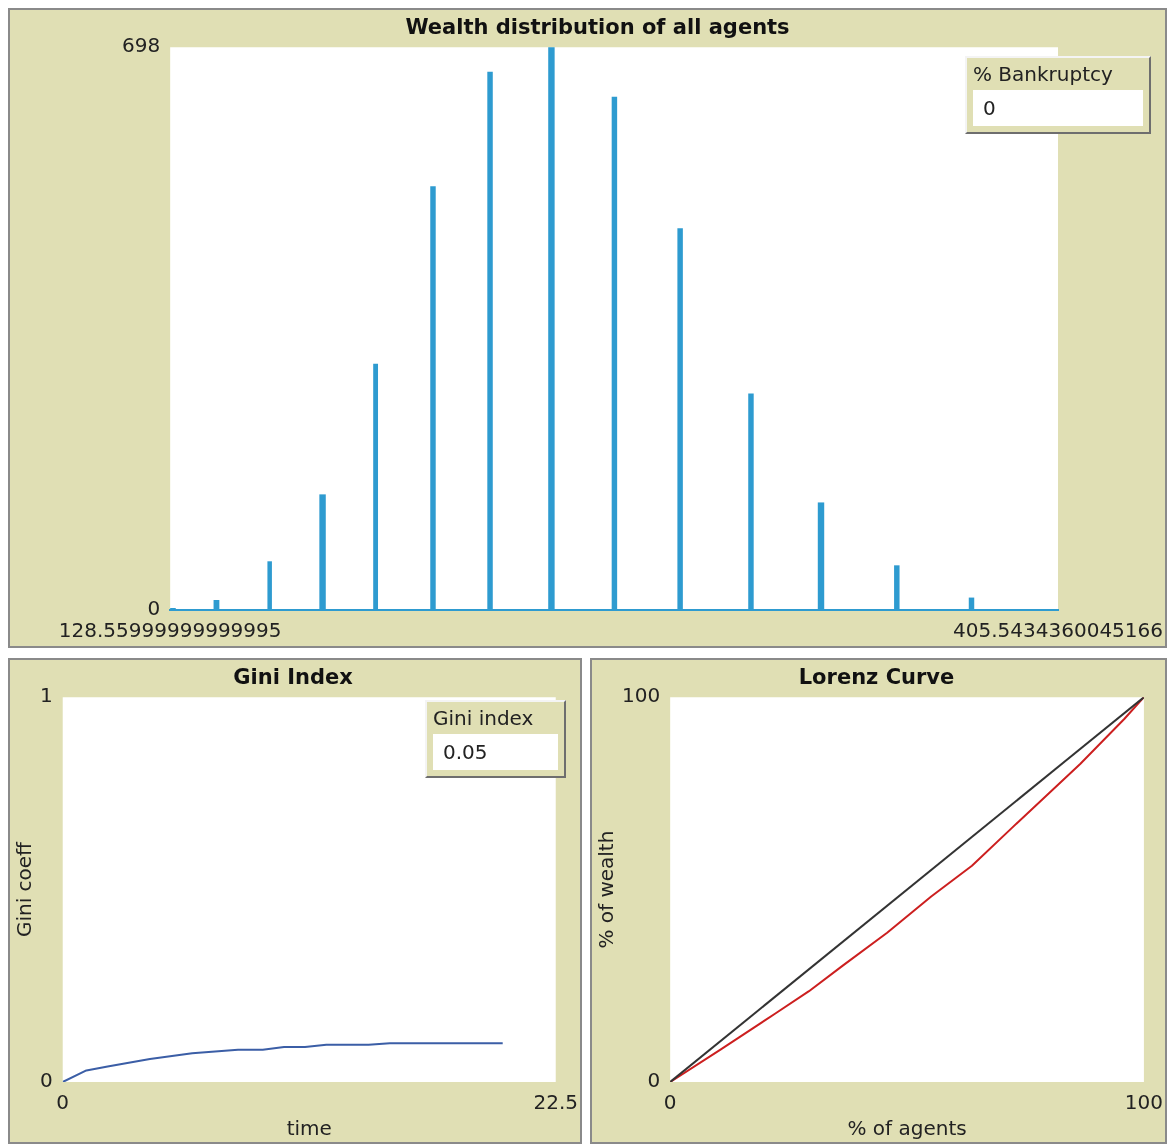  I want to click on x-tick-label: 22.5, so click(555, 1102).